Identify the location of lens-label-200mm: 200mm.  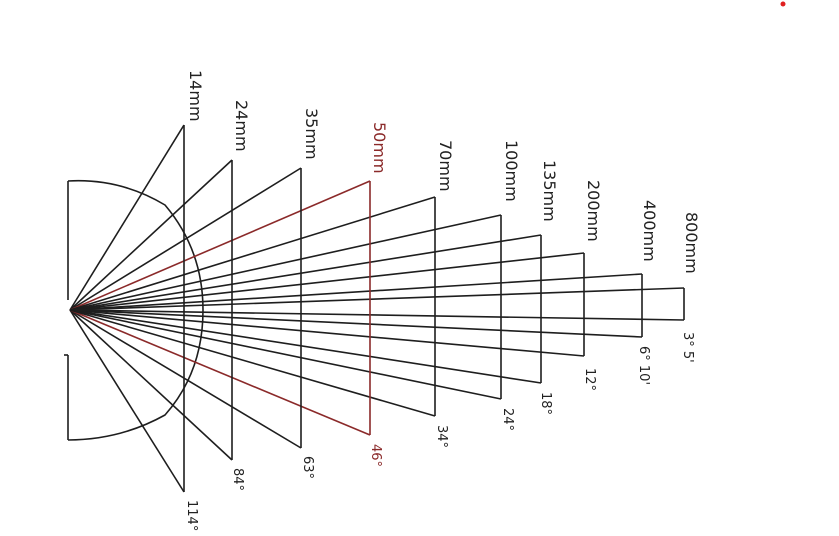
(593, 211).